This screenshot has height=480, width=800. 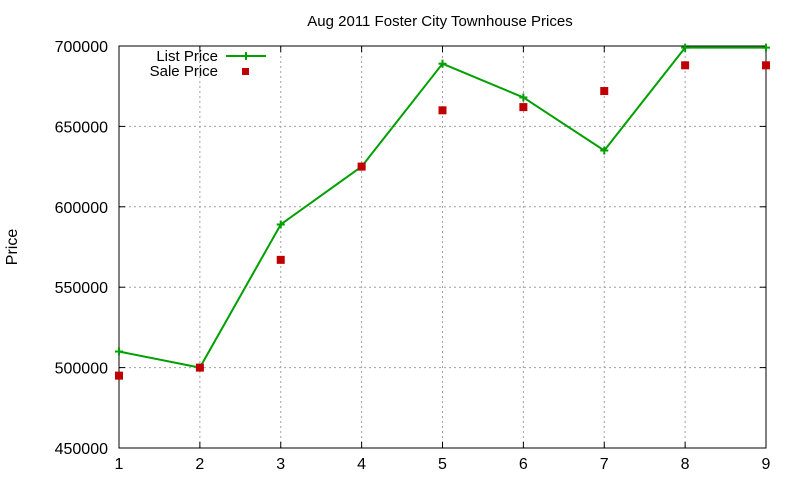 I want to click on legend-swatch-sale-price, so click(x=245, y=71).